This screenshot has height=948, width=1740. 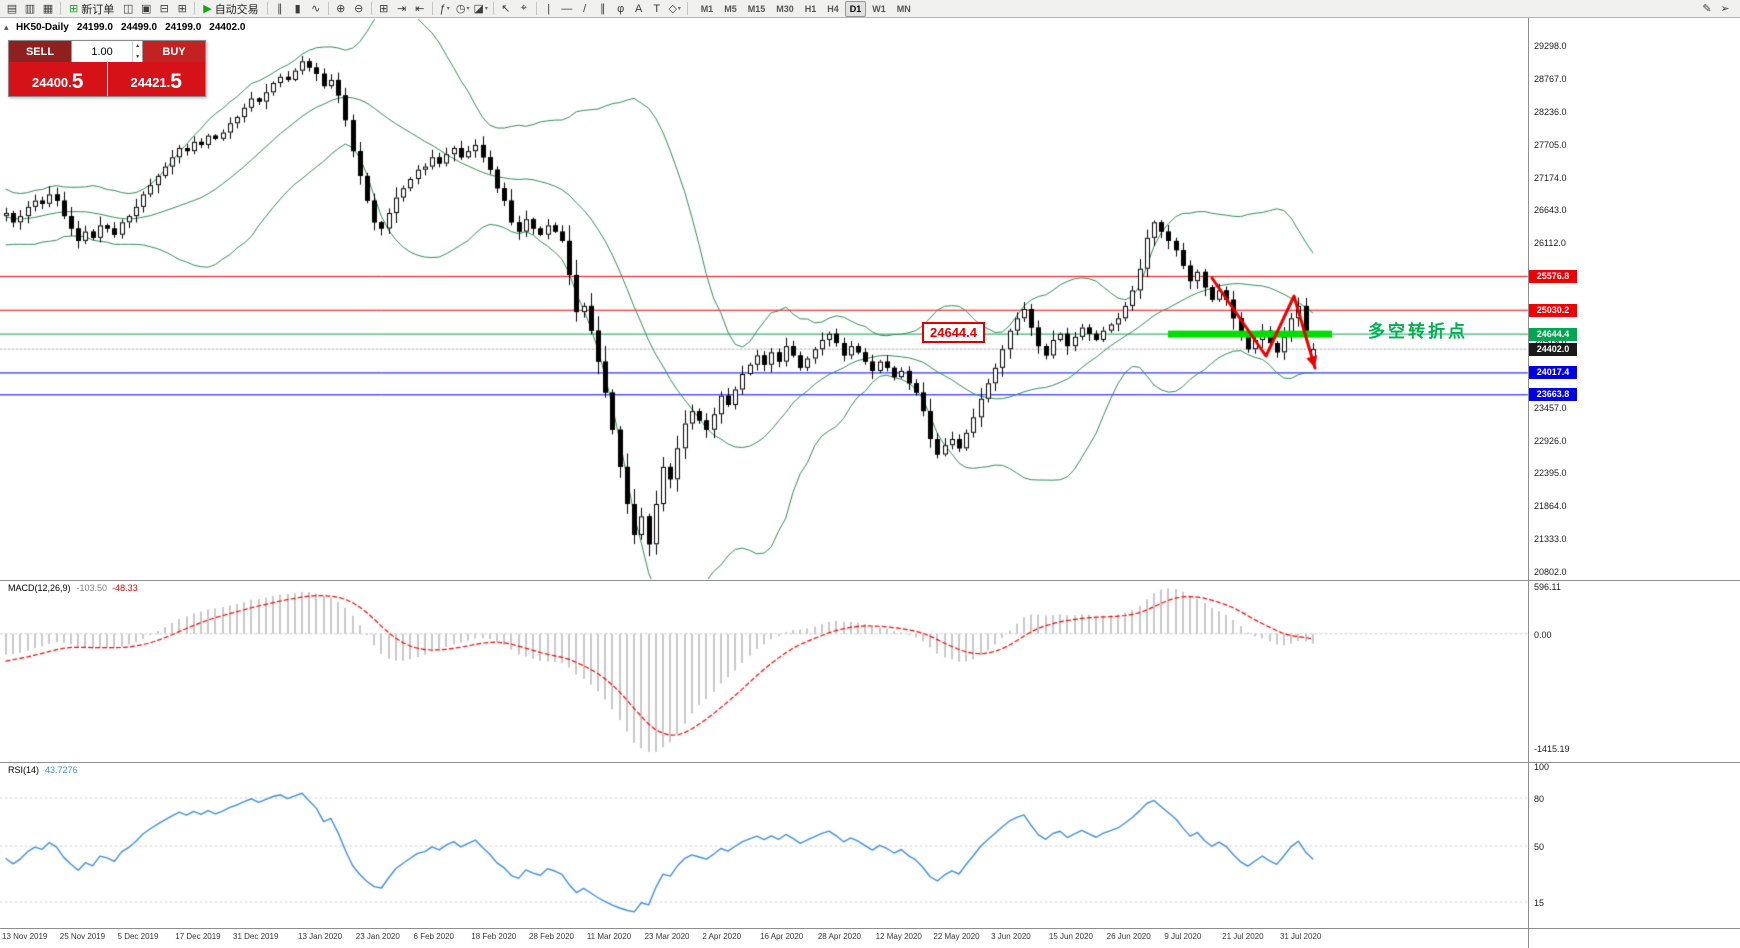 I want to click on channel-icon: ∥, so click(x=602, y=9).